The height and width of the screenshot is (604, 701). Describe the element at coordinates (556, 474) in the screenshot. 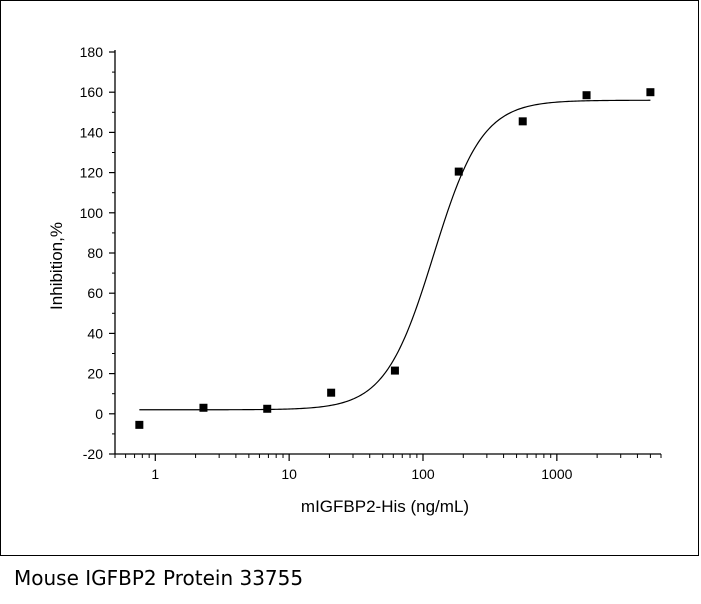

I see `x-tick-label: 1000` at that location.